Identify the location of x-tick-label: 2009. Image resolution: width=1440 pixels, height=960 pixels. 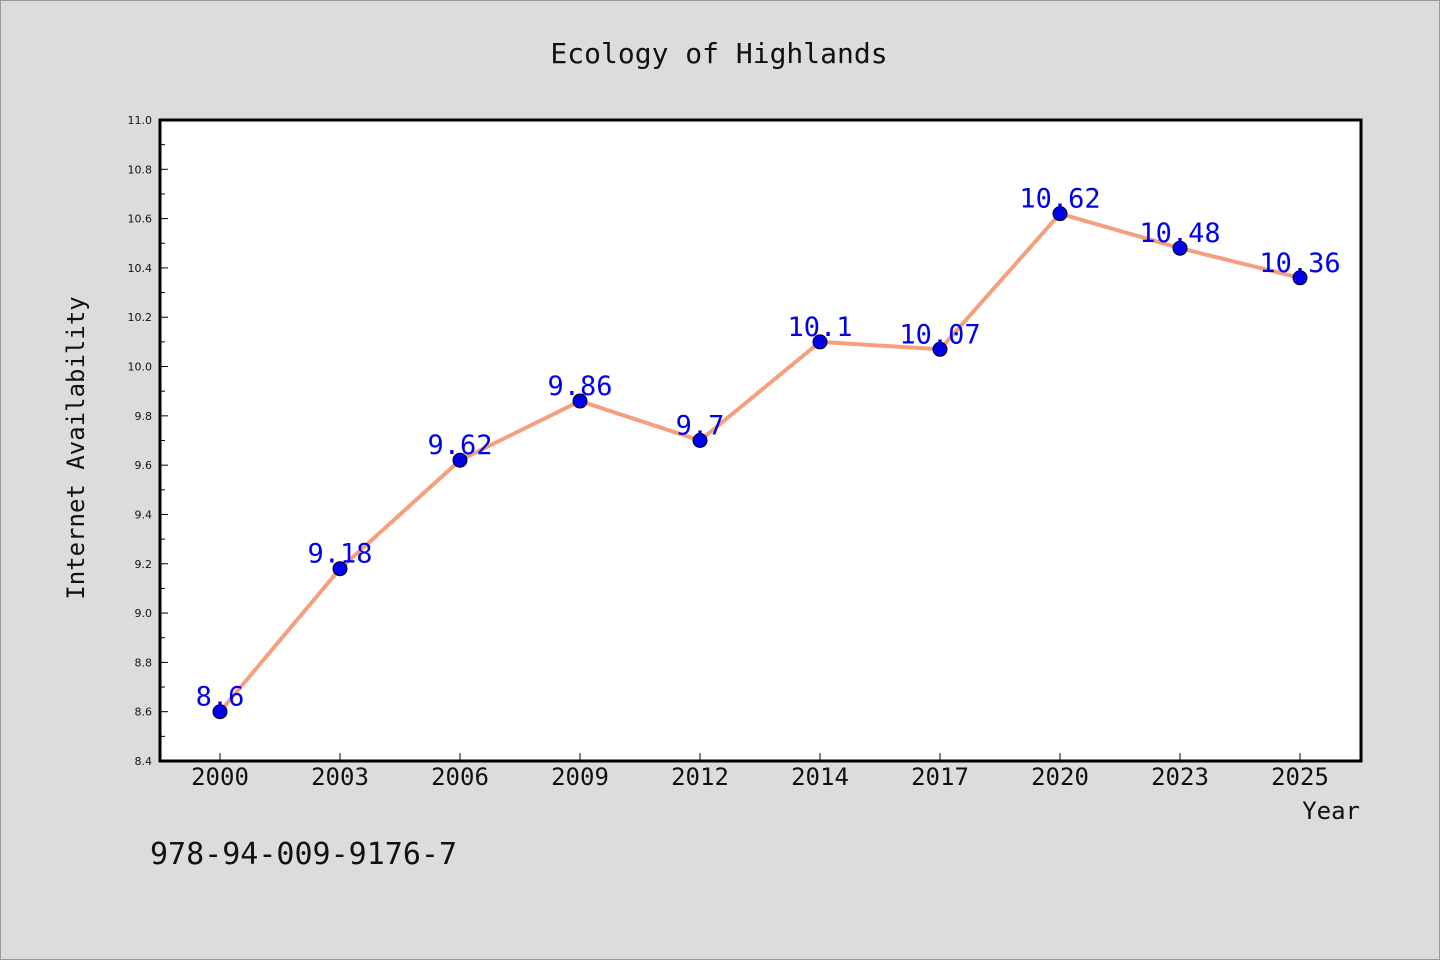
(580, 777).